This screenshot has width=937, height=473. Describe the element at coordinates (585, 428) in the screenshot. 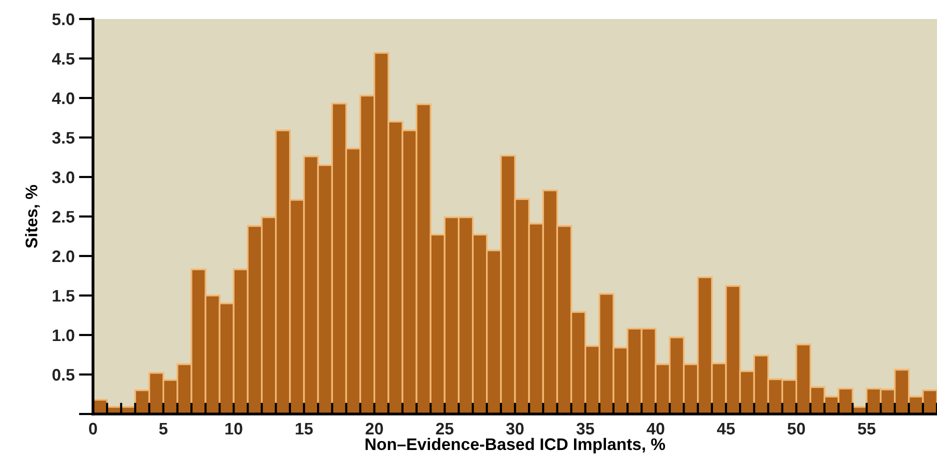

I see `x-tick-label: 35` at that location.